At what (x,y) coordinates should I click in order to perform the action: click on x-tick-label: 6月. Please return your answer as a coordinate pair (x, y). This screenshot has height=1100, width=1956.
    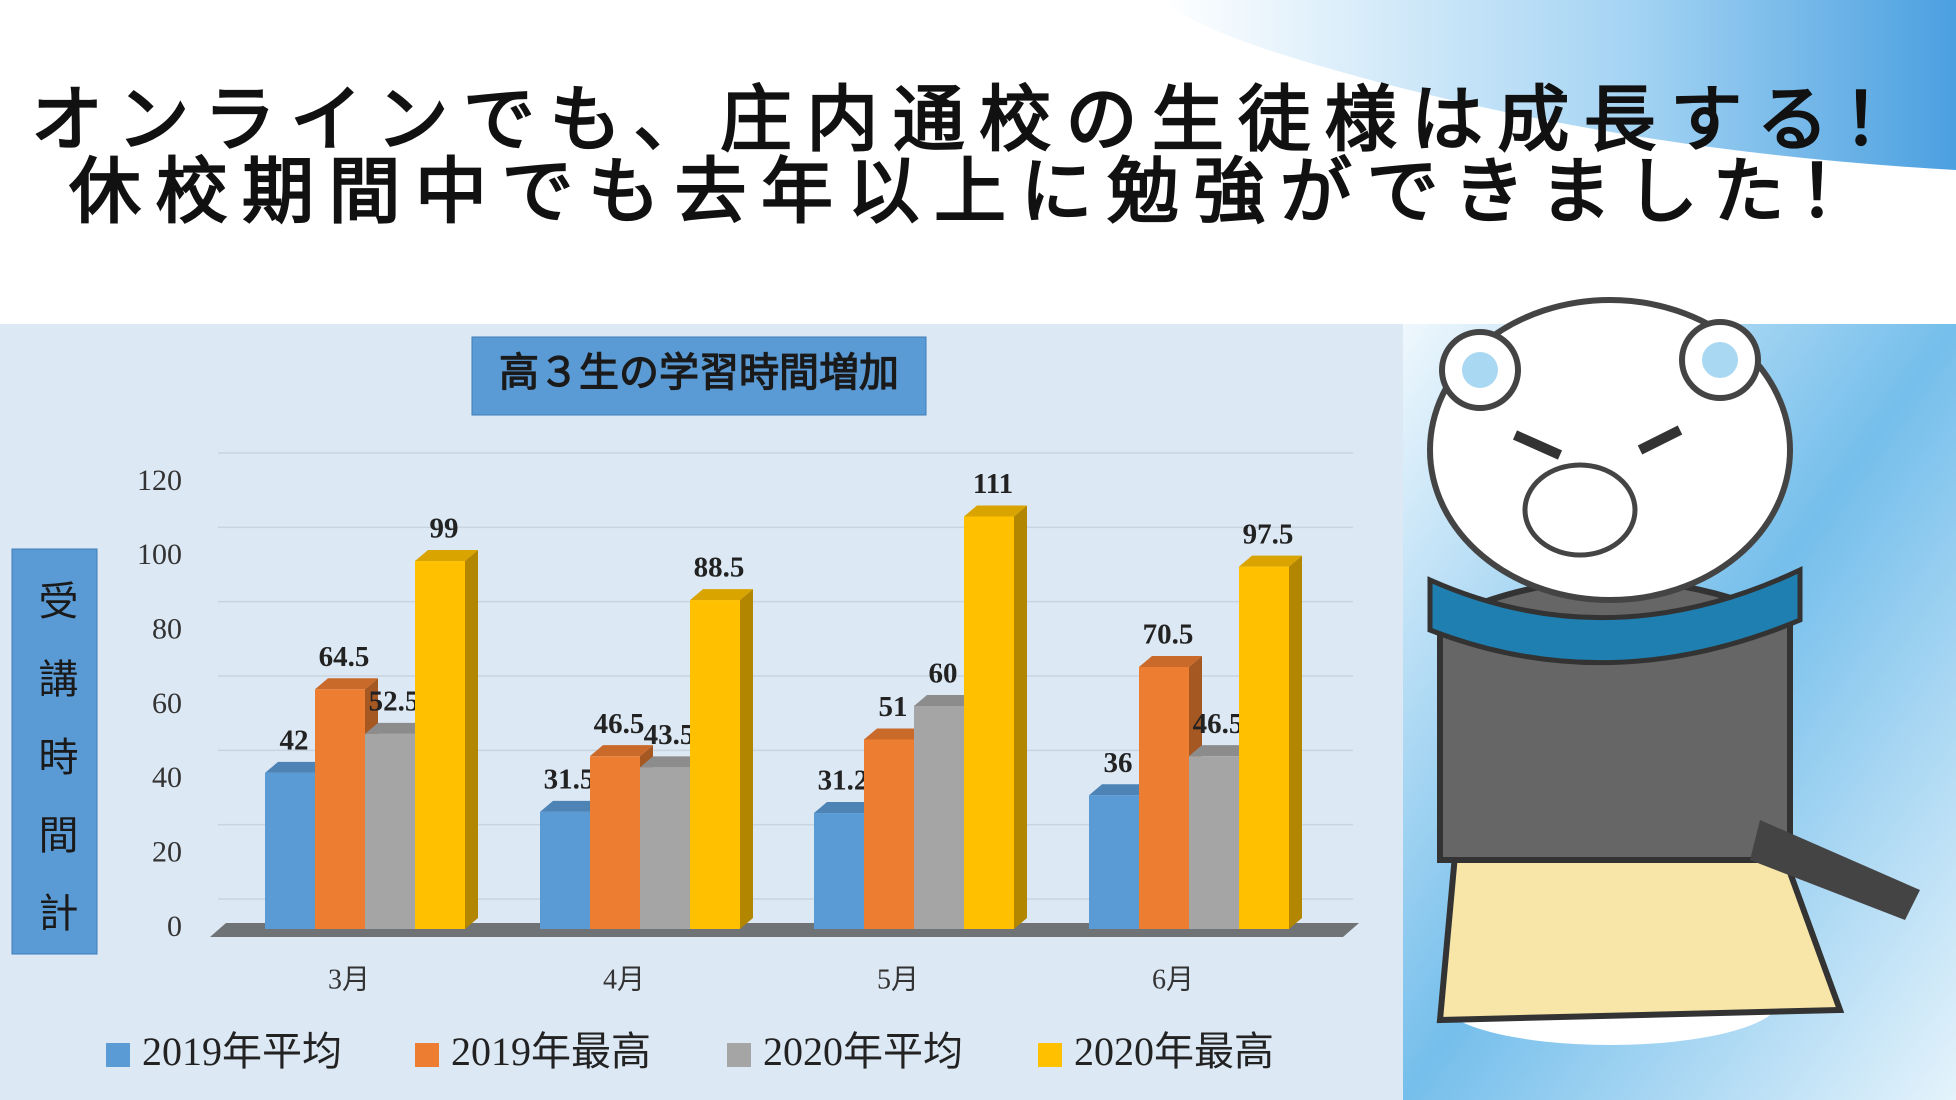
    Looking at the image, I should click on (1173, 979).